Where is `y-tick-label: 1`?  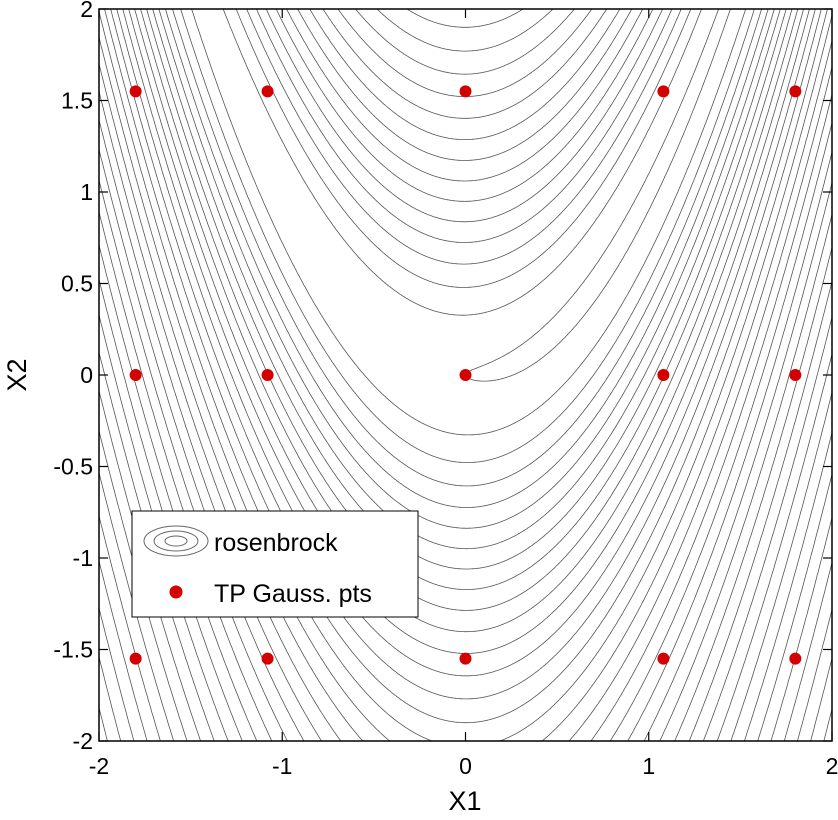 y-tick-label: 1 is located at coordinates (86, 192).